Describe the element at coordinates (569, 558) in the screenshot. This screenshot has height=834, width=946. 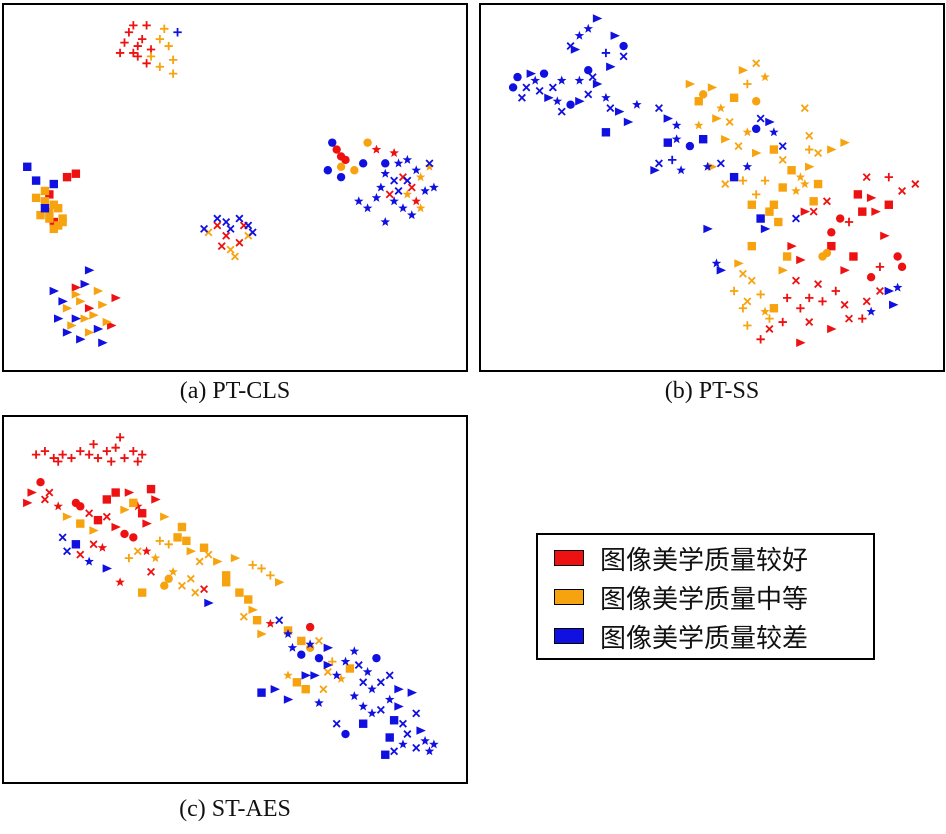
I see `legend-swatch-good` at that location.